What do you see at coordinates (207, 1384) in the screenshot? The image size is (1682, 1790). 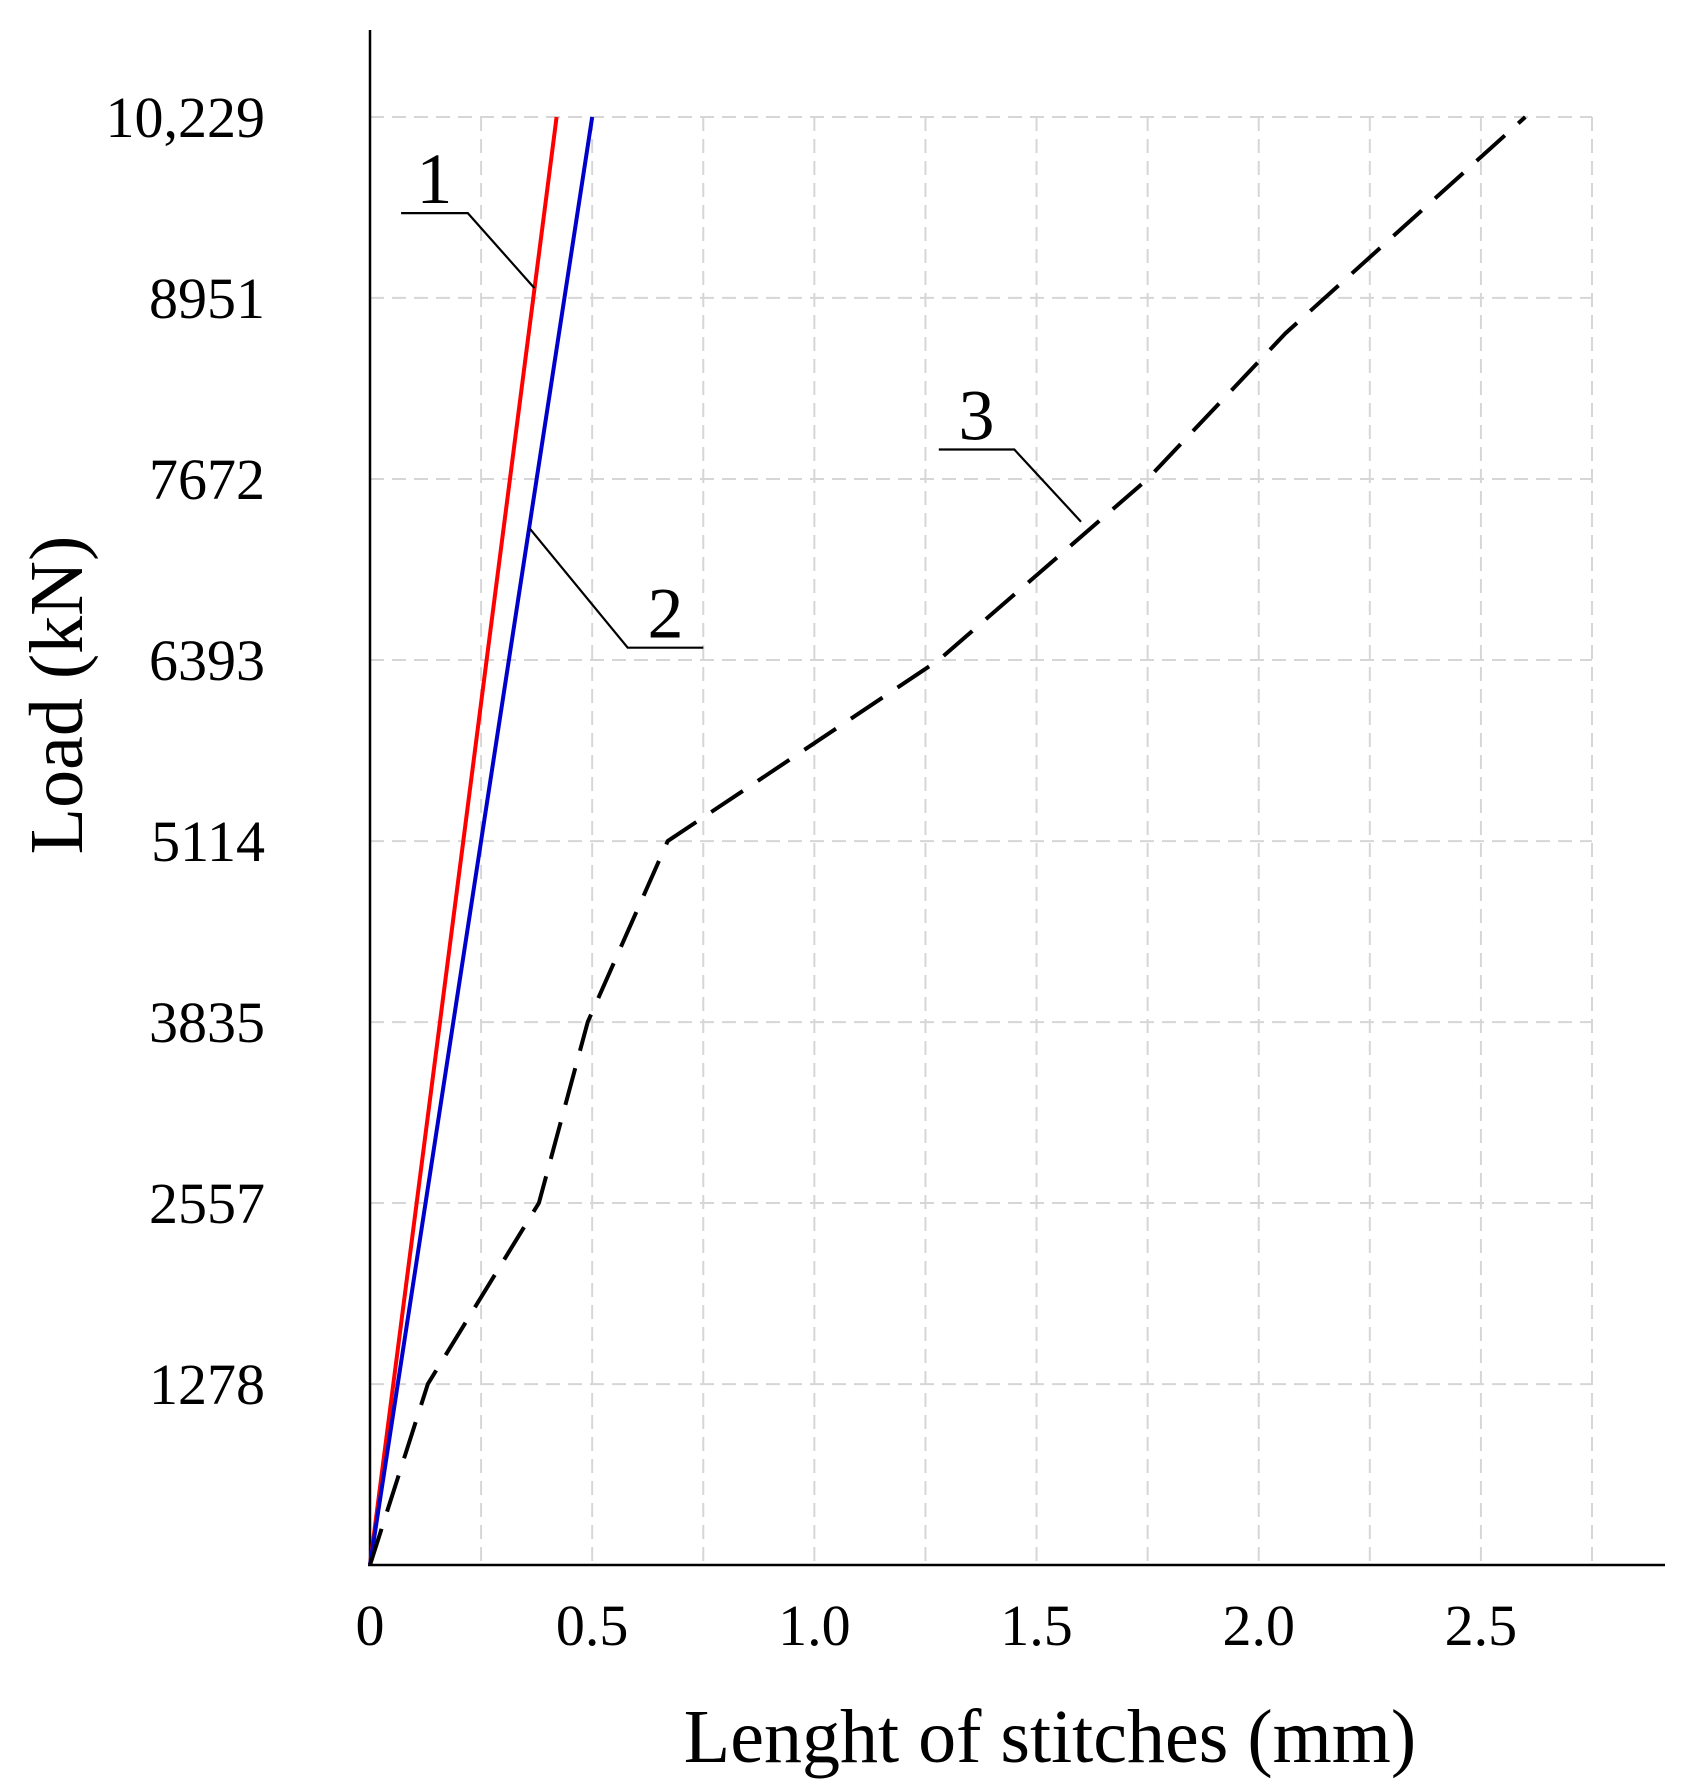 I see `y-tick-label: 1278` at bounding box center [207, 1384].